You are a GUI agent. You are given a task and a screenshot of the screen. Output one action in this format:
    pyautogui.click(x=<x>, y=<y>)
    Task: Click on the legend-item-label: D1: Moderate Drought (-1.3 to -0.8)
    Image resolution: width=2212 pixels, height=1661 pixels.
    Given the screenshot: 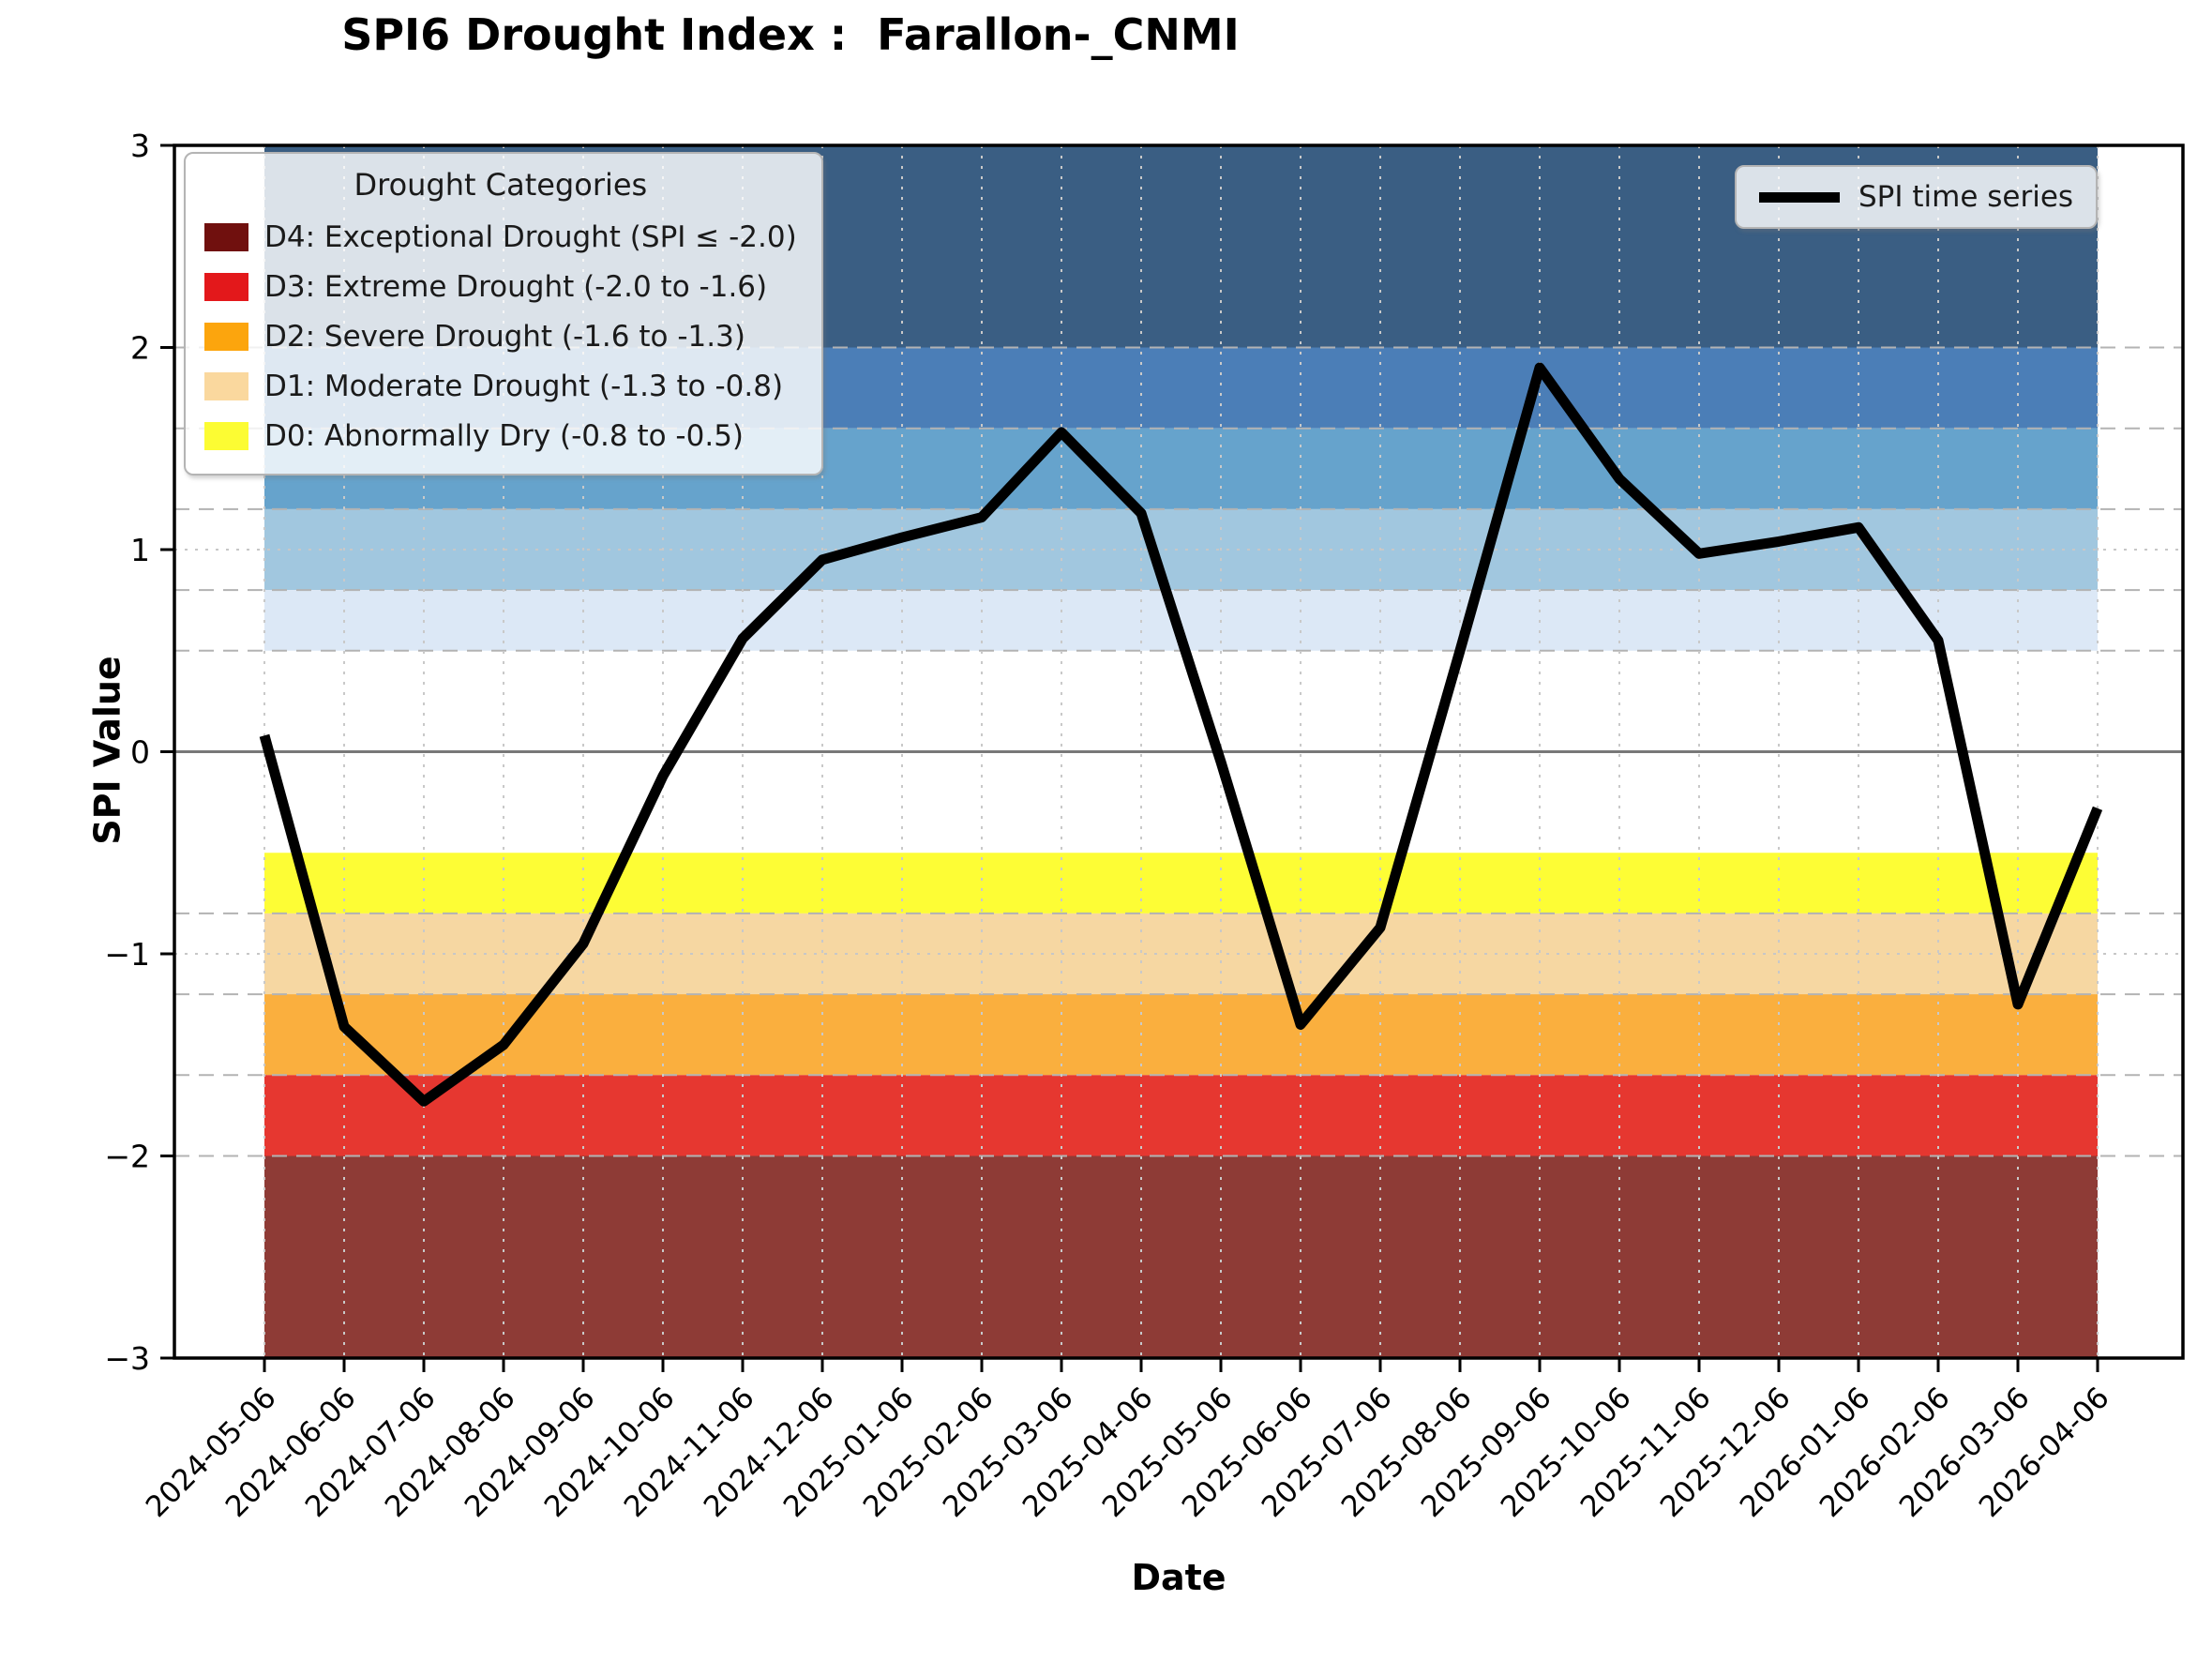 What is the action you would take?
    pyautogui.click(x=524, y=386)
    